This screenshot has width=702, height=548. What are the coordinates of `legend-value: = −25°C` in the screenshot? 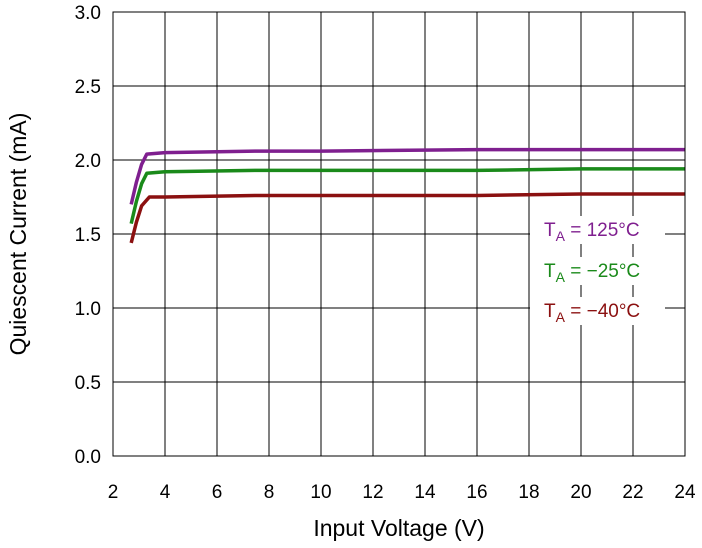 It's located at (602, 271).